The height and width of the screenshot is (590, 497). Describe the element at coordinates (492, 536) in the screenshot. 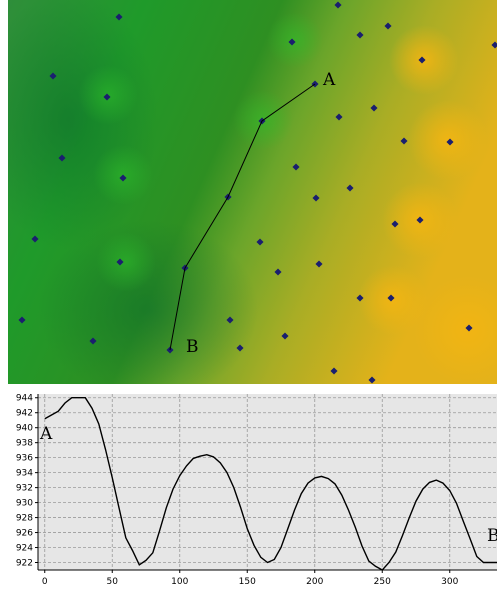

I see `profile-end-label: B` at that location.